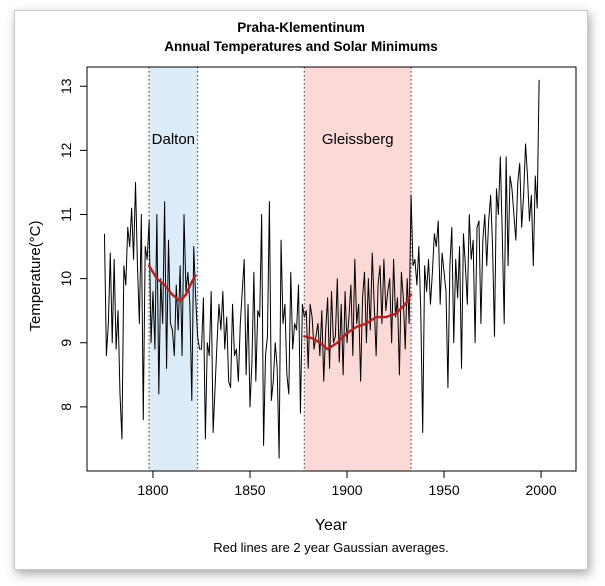 This screenshot has width=605, height=586. Describe the element at coordinates (331, 525) in the screenshot. I see `x-axis-label: Year` at that location.